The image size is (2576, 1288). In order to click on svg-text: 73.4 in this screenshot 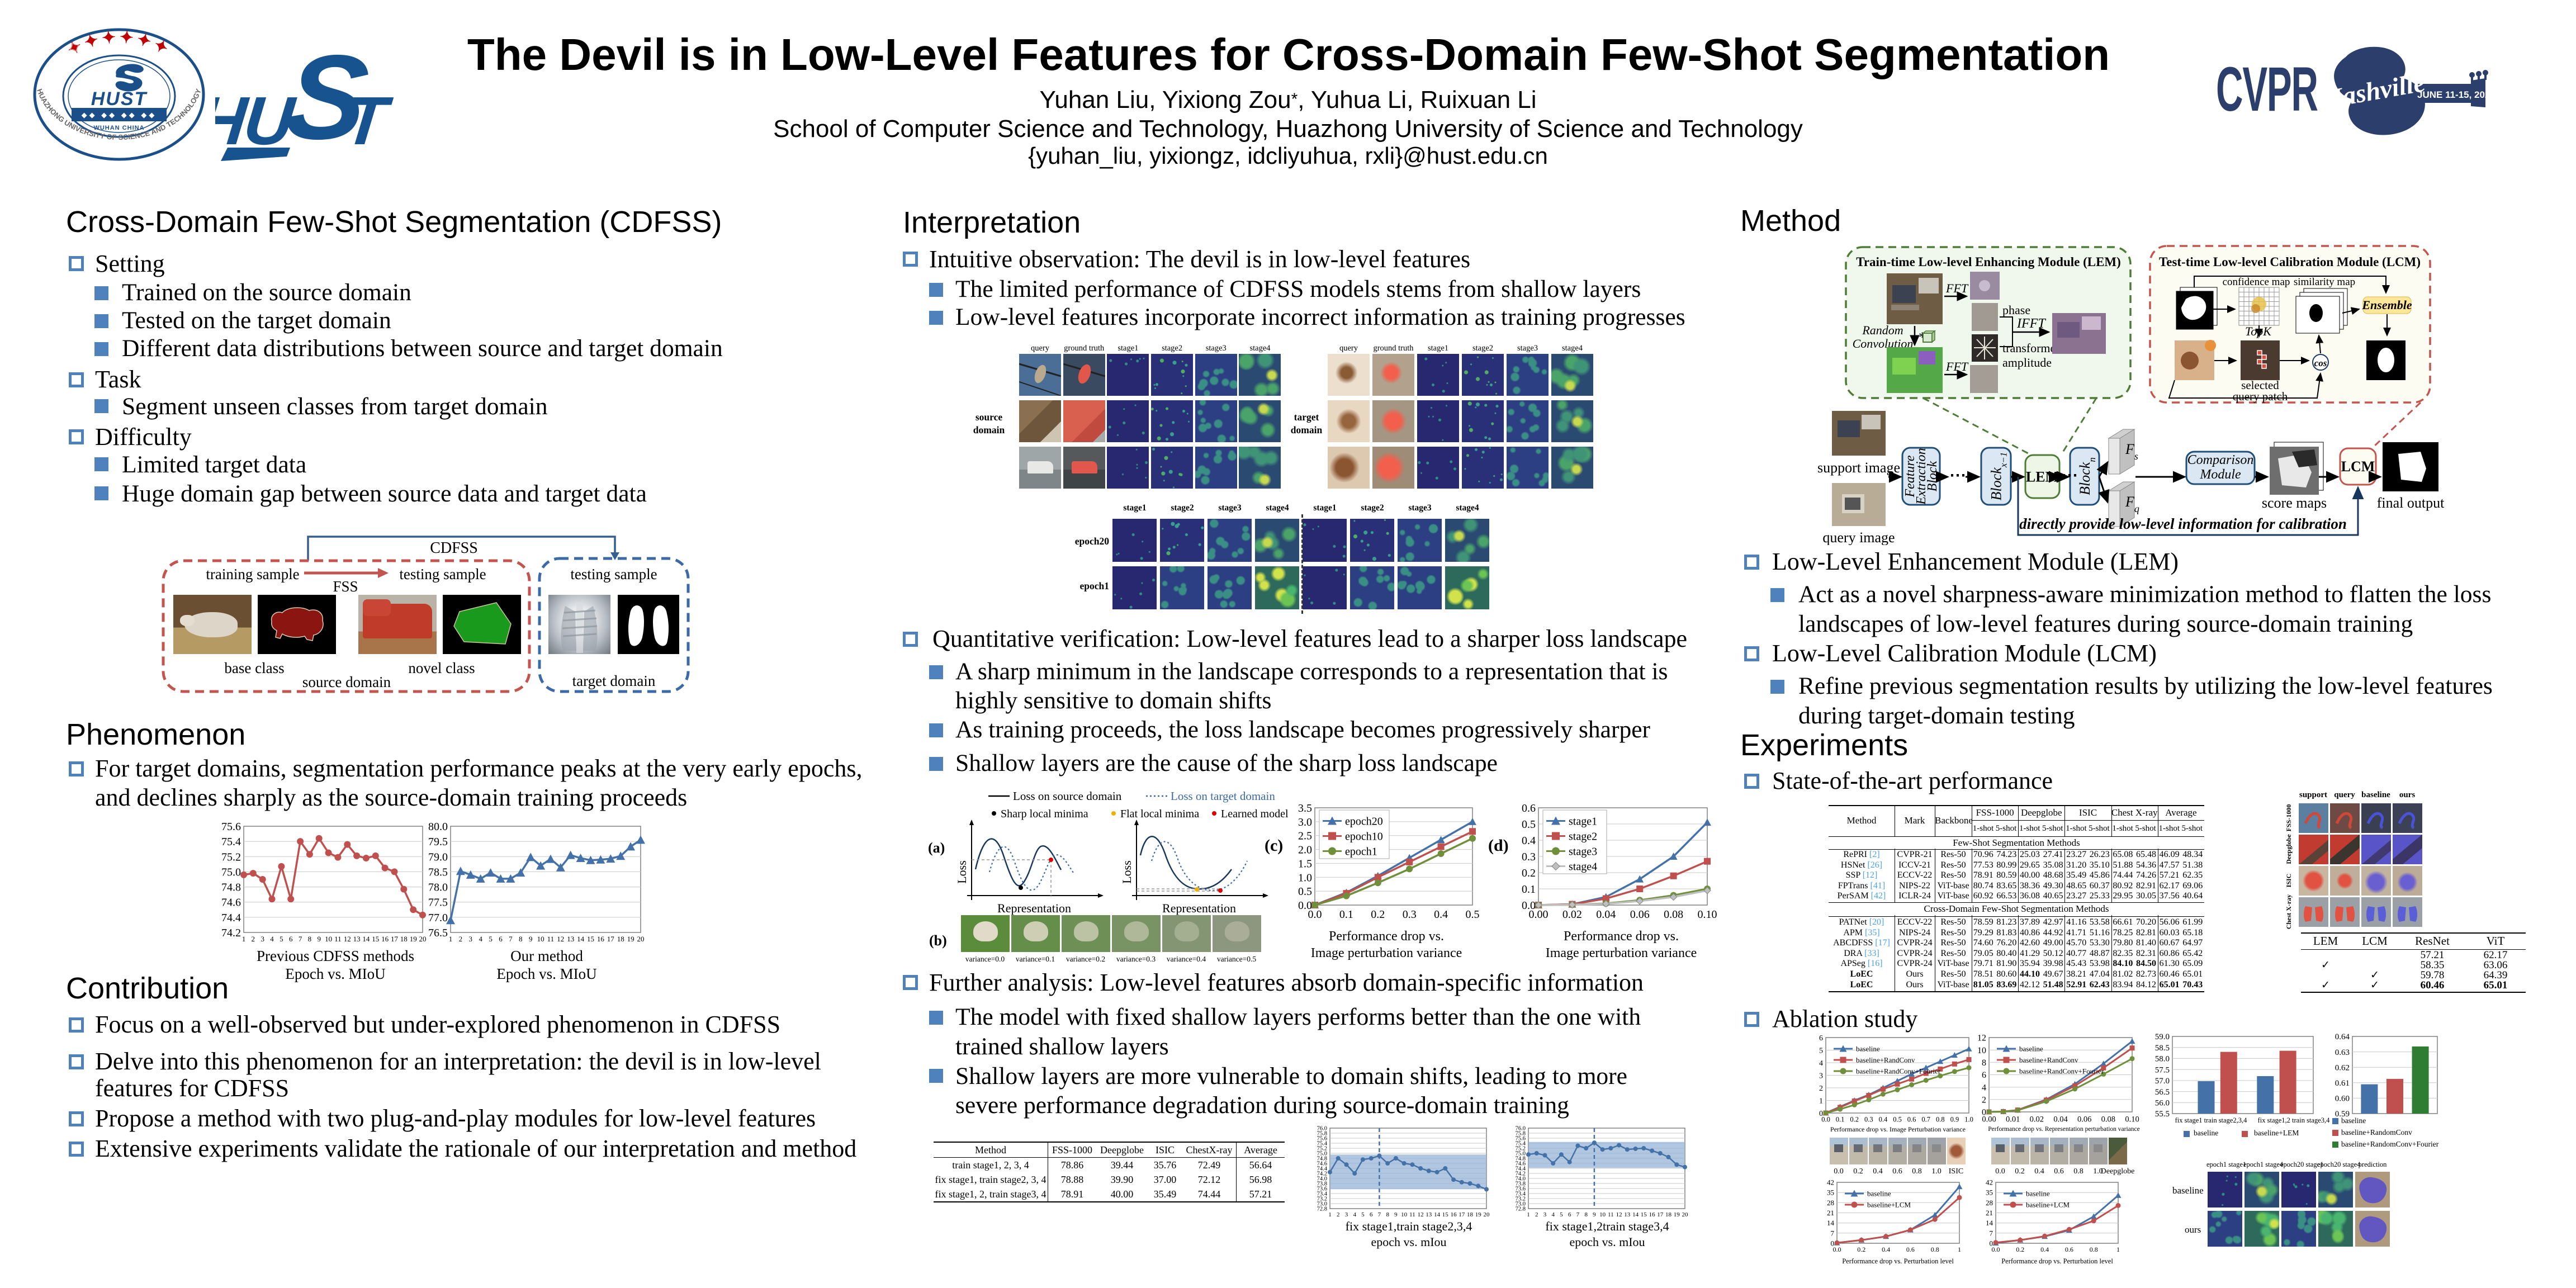, I will do `click(1322, 1194)`.